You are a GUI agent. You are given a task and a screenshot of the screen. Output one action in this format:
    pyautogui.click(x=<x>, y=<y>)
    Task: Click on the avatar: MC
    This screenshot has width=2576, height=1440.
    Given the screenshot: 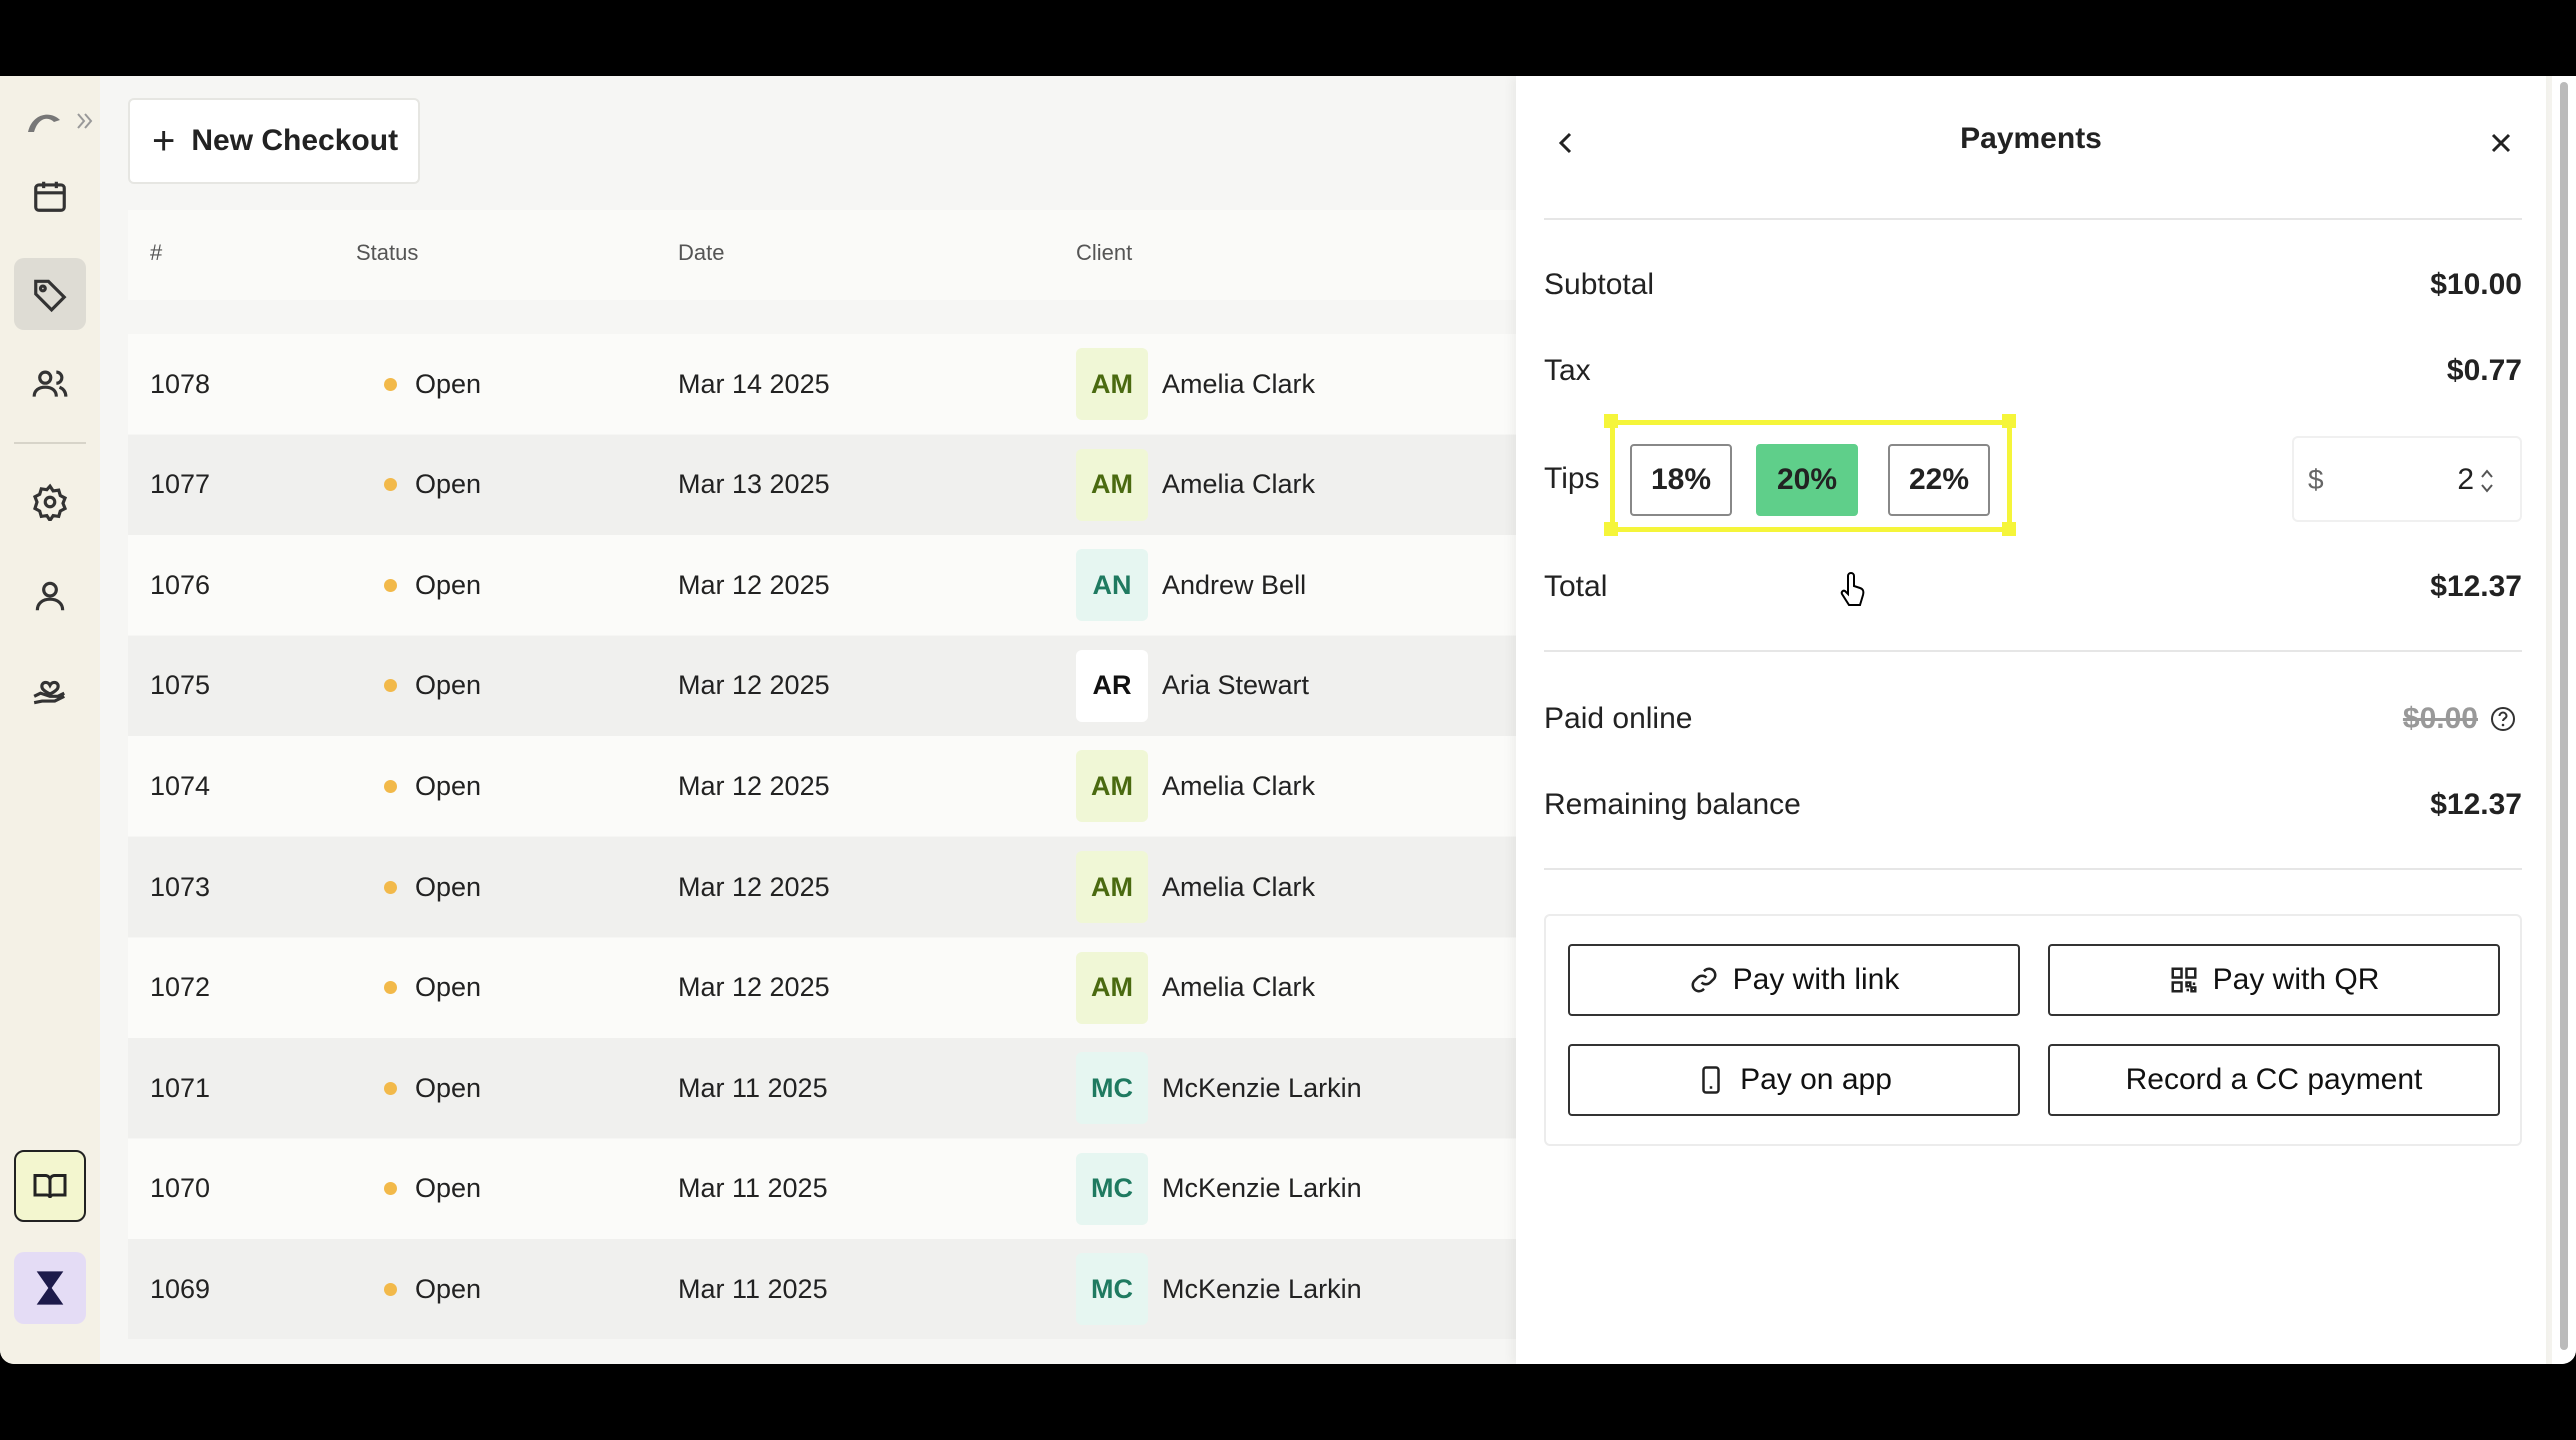 What is the action you would take?
    pyautogui.click(x=1112, y=1188)
    